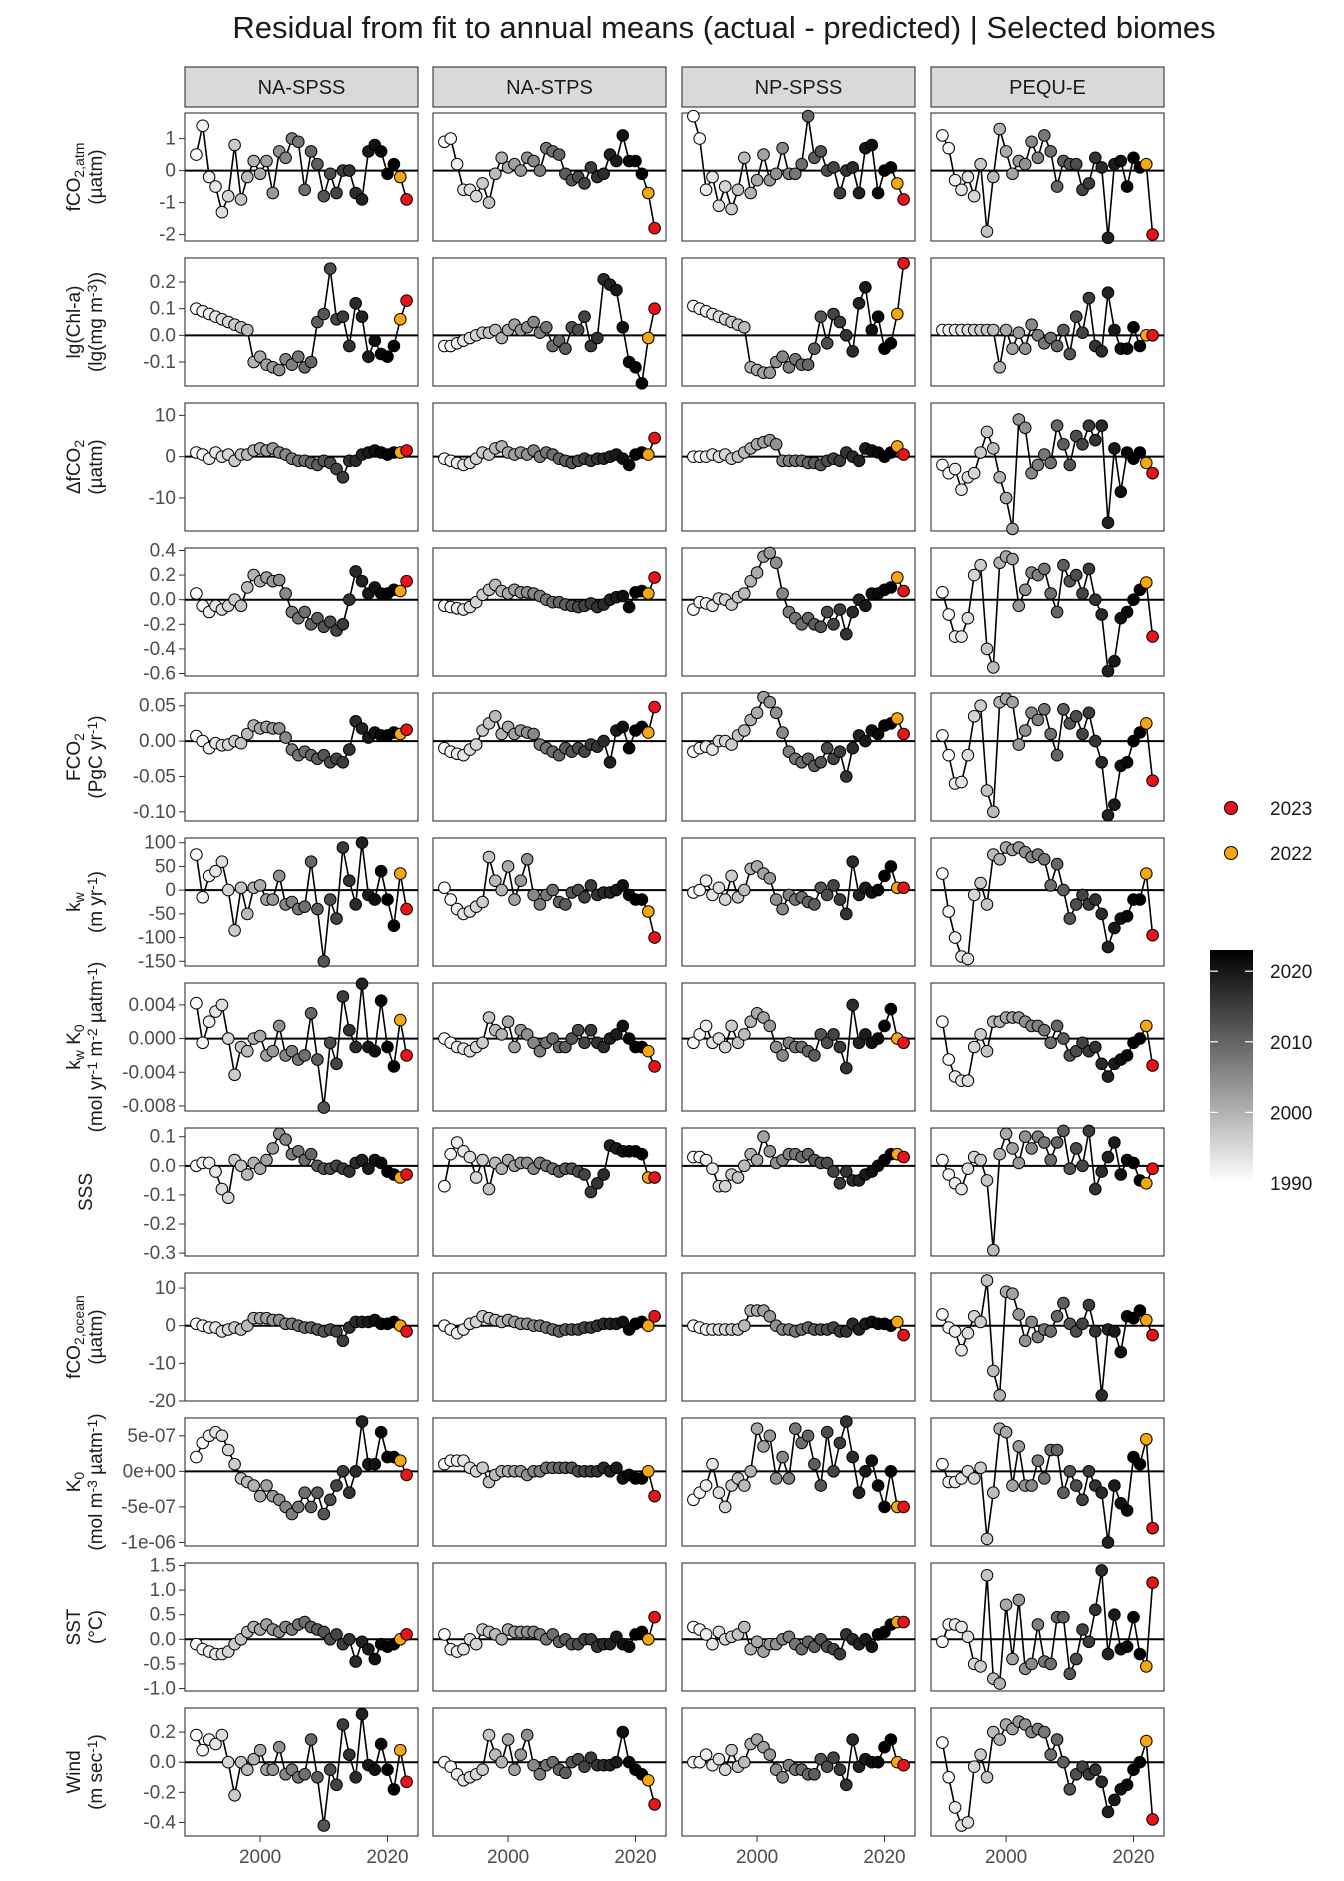  What do you see at coordinates (149, 1072) in the screenshot?
I see `y-tick-label: -0.004` at bounding box center [149, 1072].